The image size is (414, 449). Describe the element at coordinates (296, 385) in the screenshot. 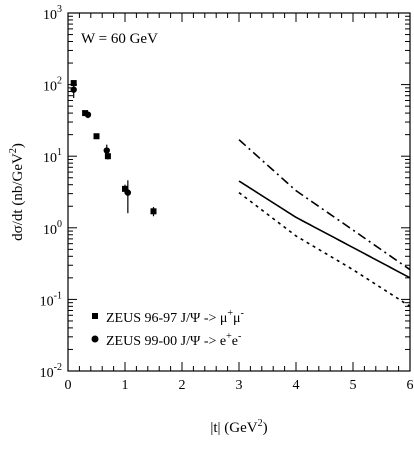

I see `x-tick-label: 4` at that location.